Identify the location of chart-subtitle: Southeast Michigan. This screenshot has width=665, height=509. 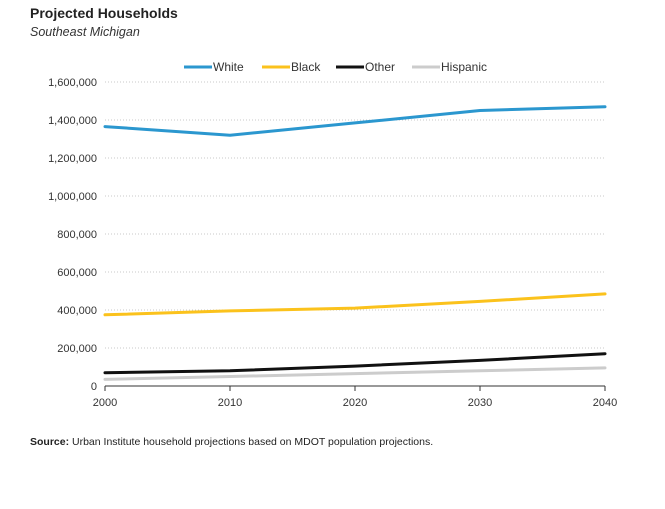
(85, 32).